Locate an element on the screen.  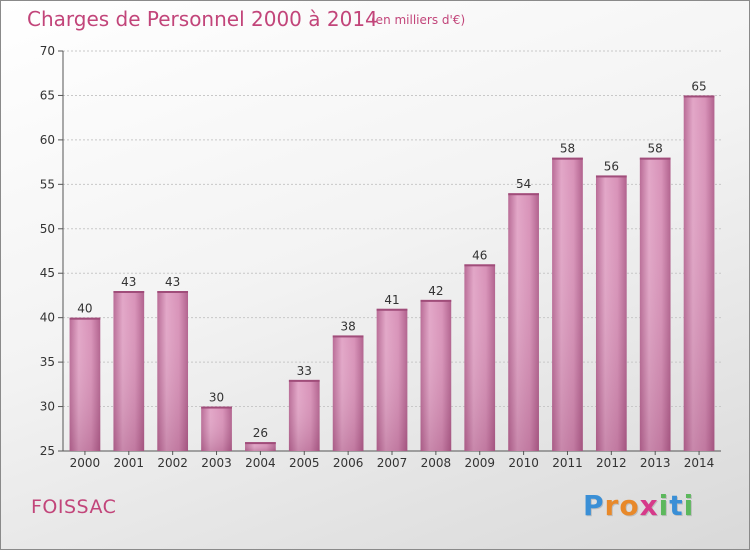
value-label: 38 is located at coordinates (347, 326).